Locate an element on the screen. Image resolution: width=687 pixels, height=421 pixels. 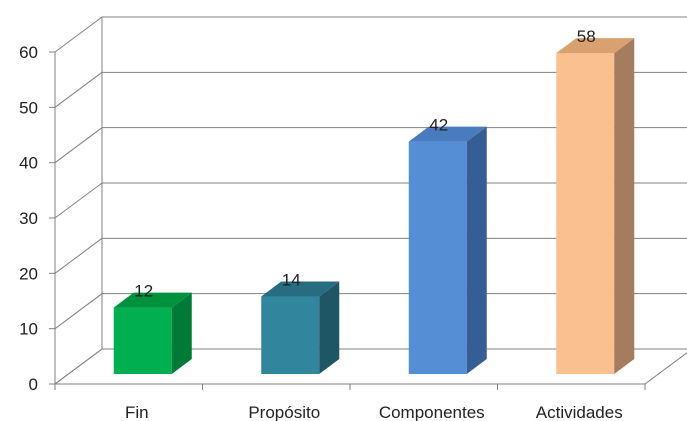
chart-floor is located at coordinates (370, 366).